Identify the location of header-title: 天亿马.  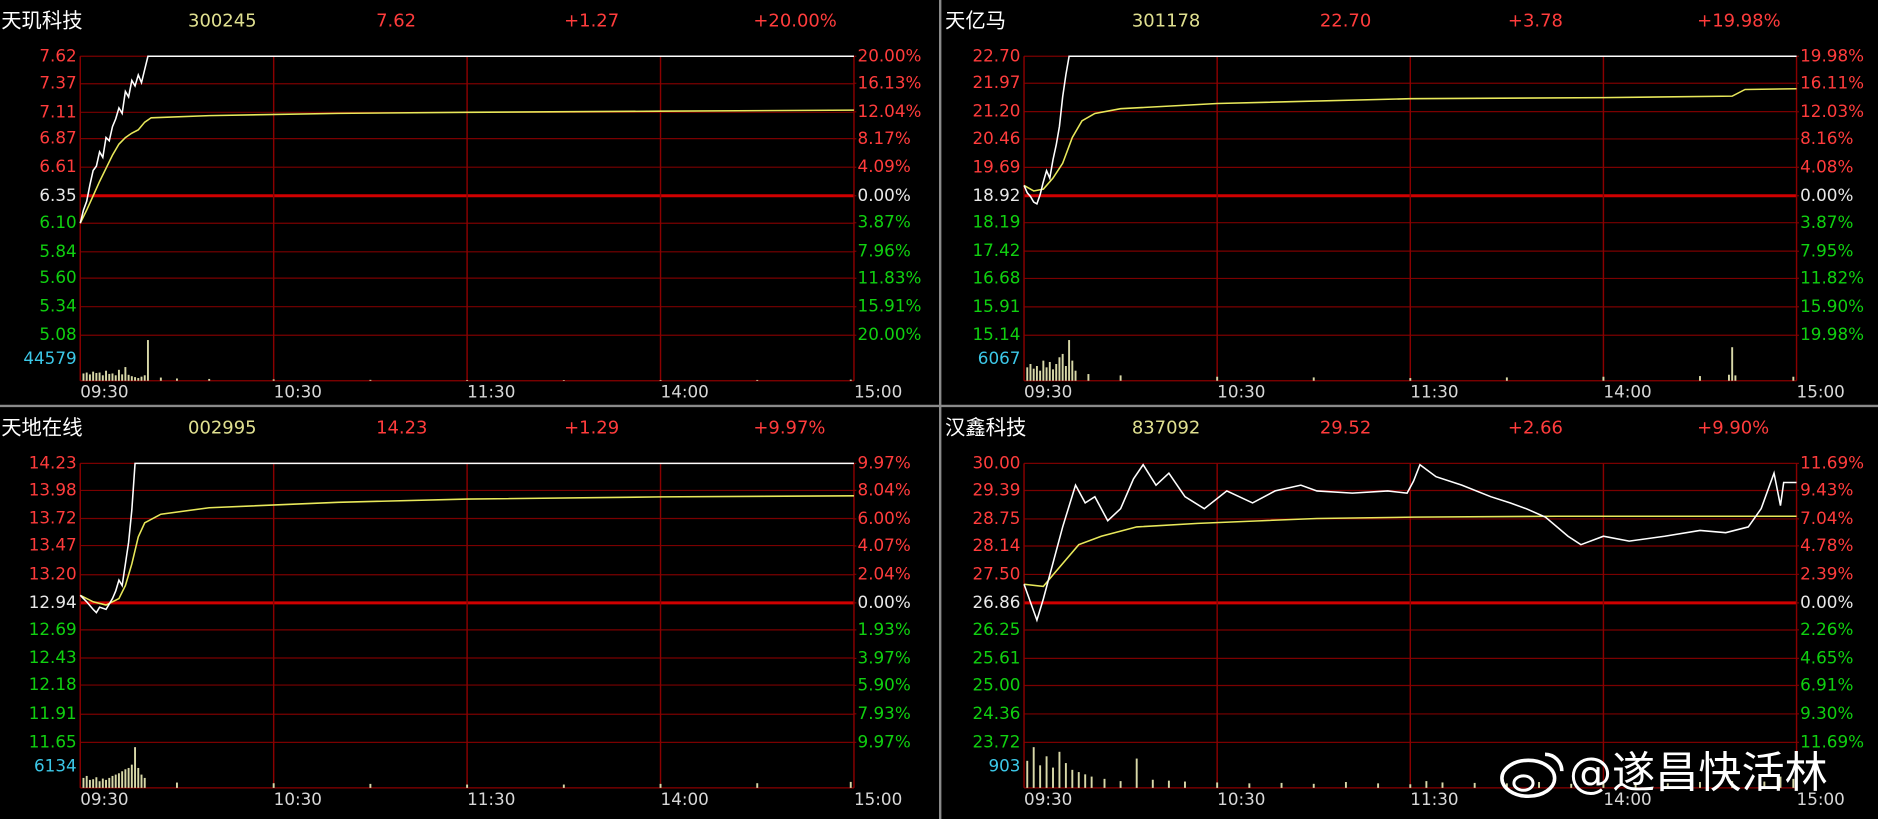
(975, 21).